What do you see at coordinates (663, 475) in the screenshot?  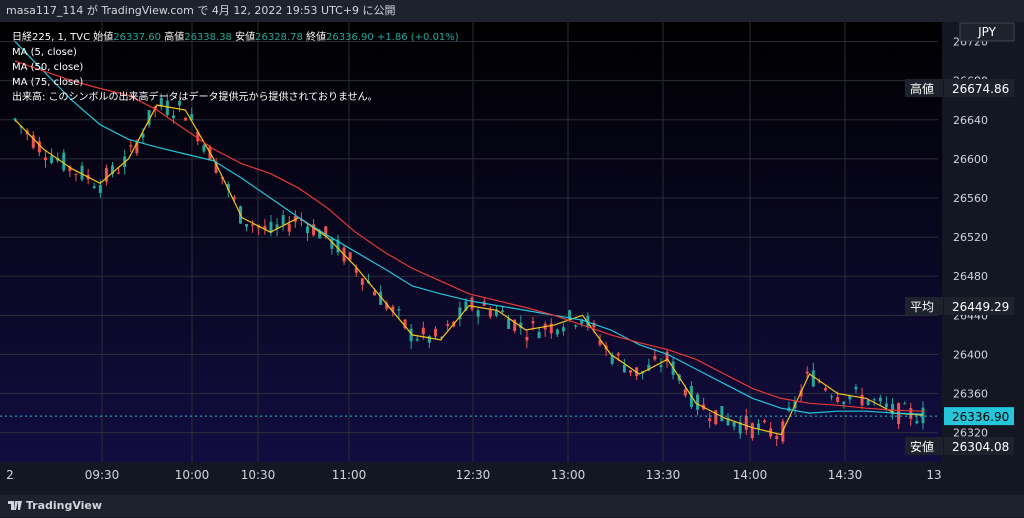 I see `x-tick-label: 13:30` at bounding box center [663, 475].